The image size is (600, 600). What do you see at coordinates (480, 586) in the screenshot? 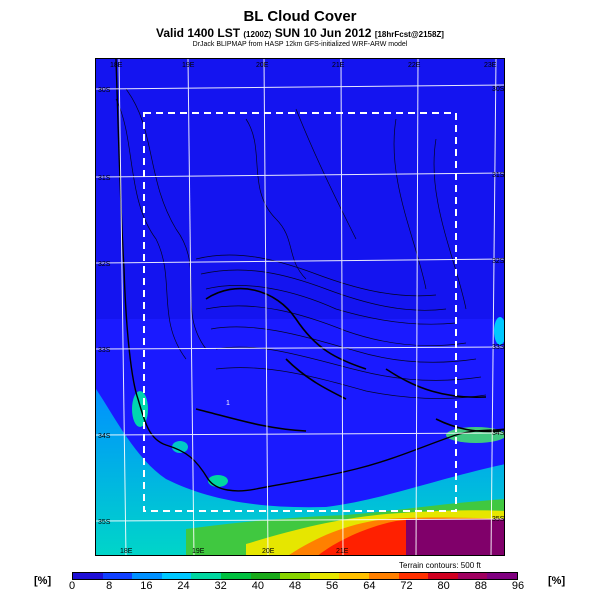
I see `colorbar-tick-label: 88` at bounding box center [480, 586].